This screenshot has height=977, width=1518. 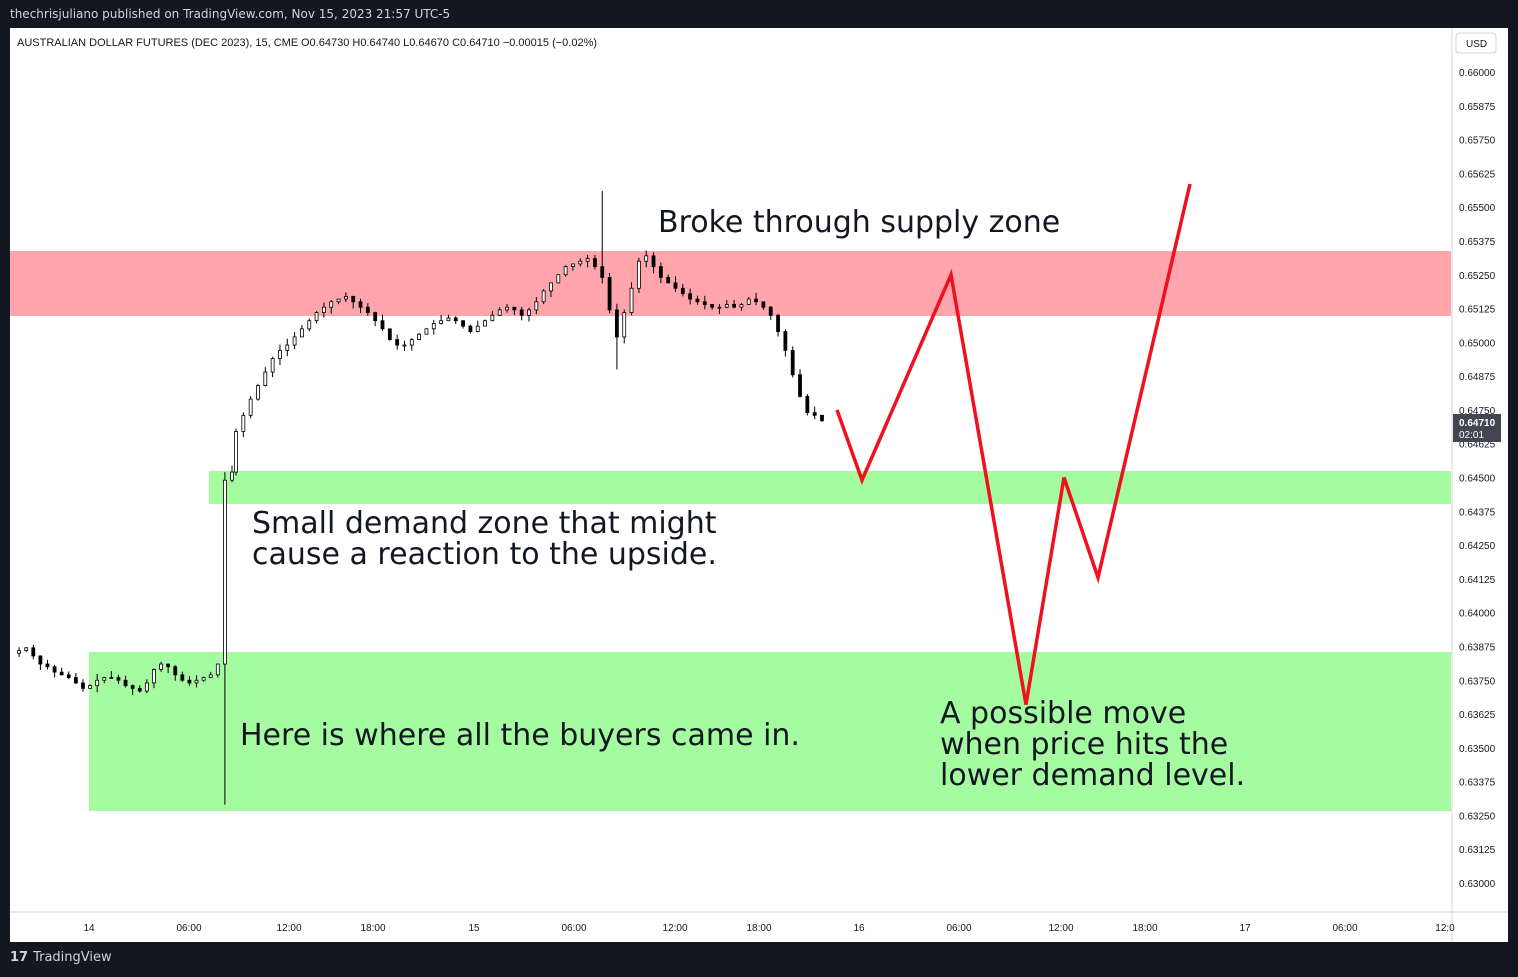 I want to click on price-tick-label: 0.63625, so click(x=1477, y=715).